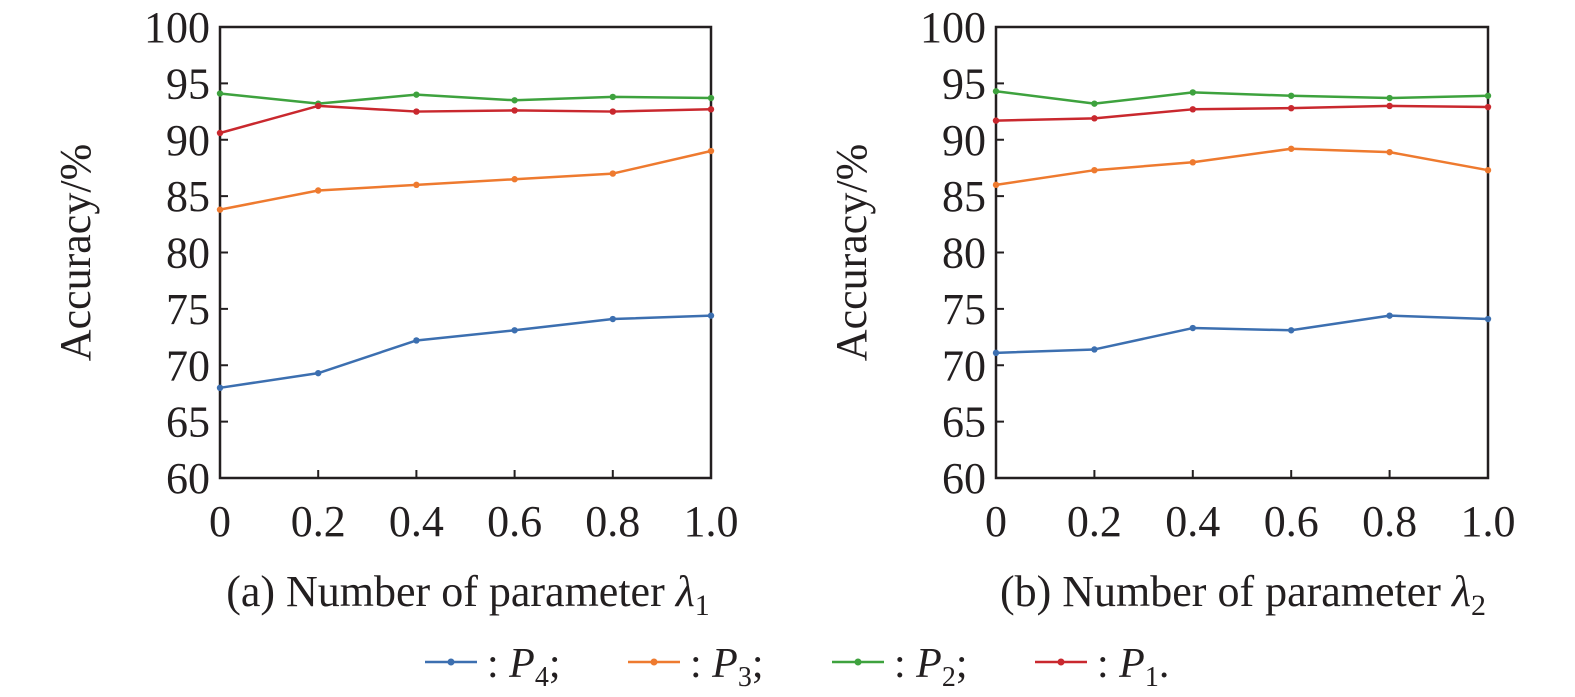  What do you see at coordinates (416, 521) in the screenshot?
I see `x-tick-label: 0.4` at bounding box center [416, 521].